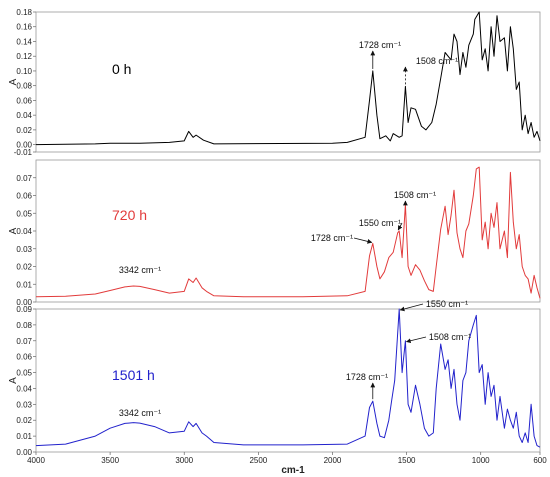  I want to click on x-tick-label: 2500, so click(258, 460).